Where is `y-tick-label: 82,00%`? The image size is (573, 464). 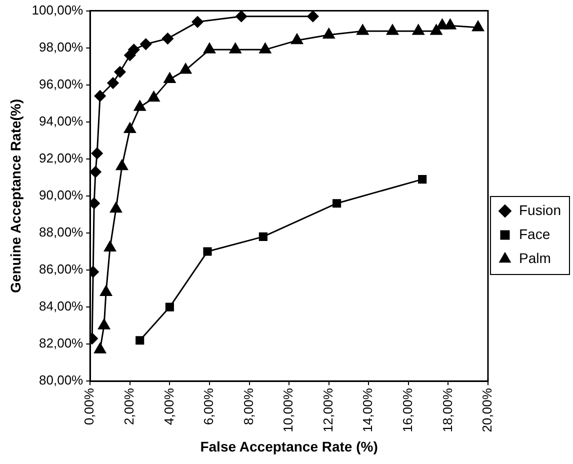 y-tick-label: 82,00% is located at coordinates (61, 343).